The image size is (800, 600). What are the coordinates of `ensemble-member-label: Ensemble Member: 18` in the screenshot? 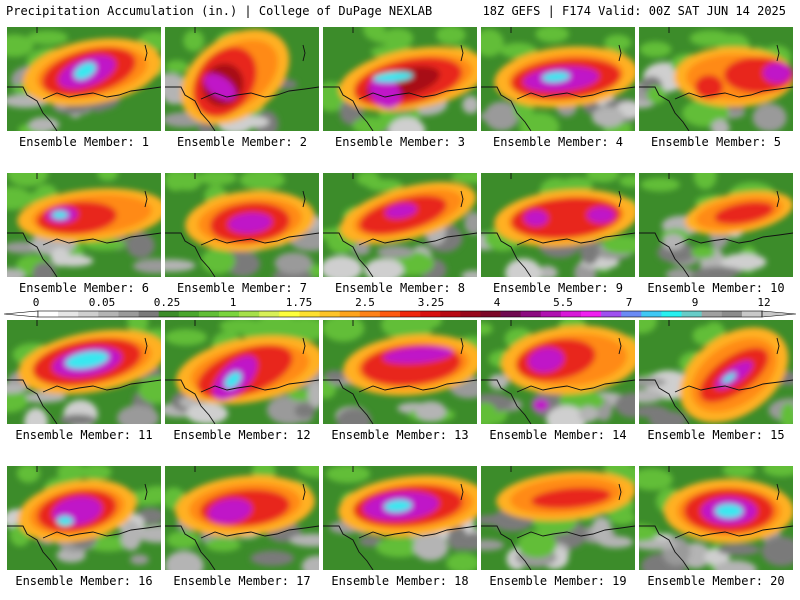 It's located at (400, 581).